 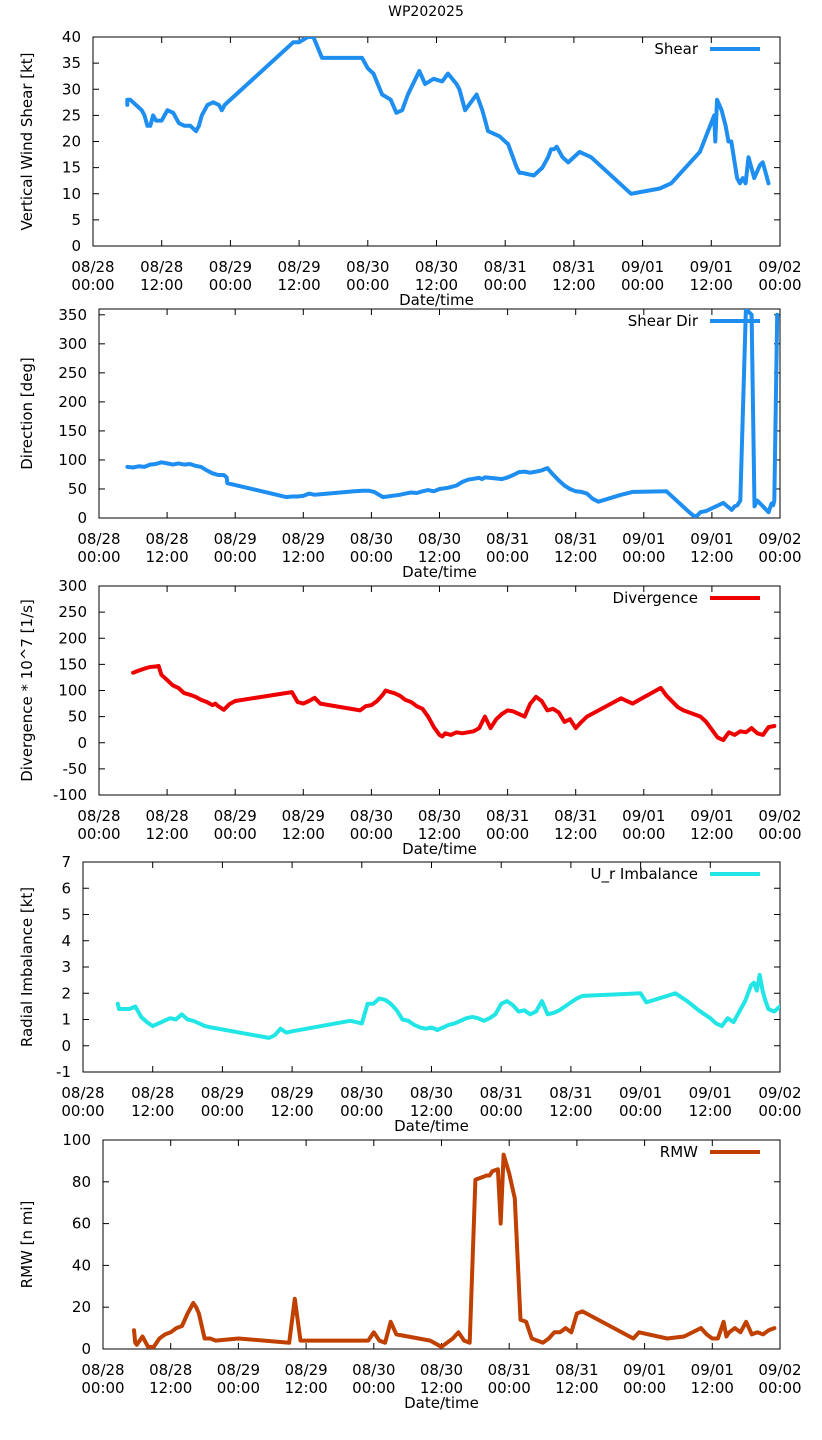 I want to click on series-line-u-r-imbalance, so click(x=447, y=1006).